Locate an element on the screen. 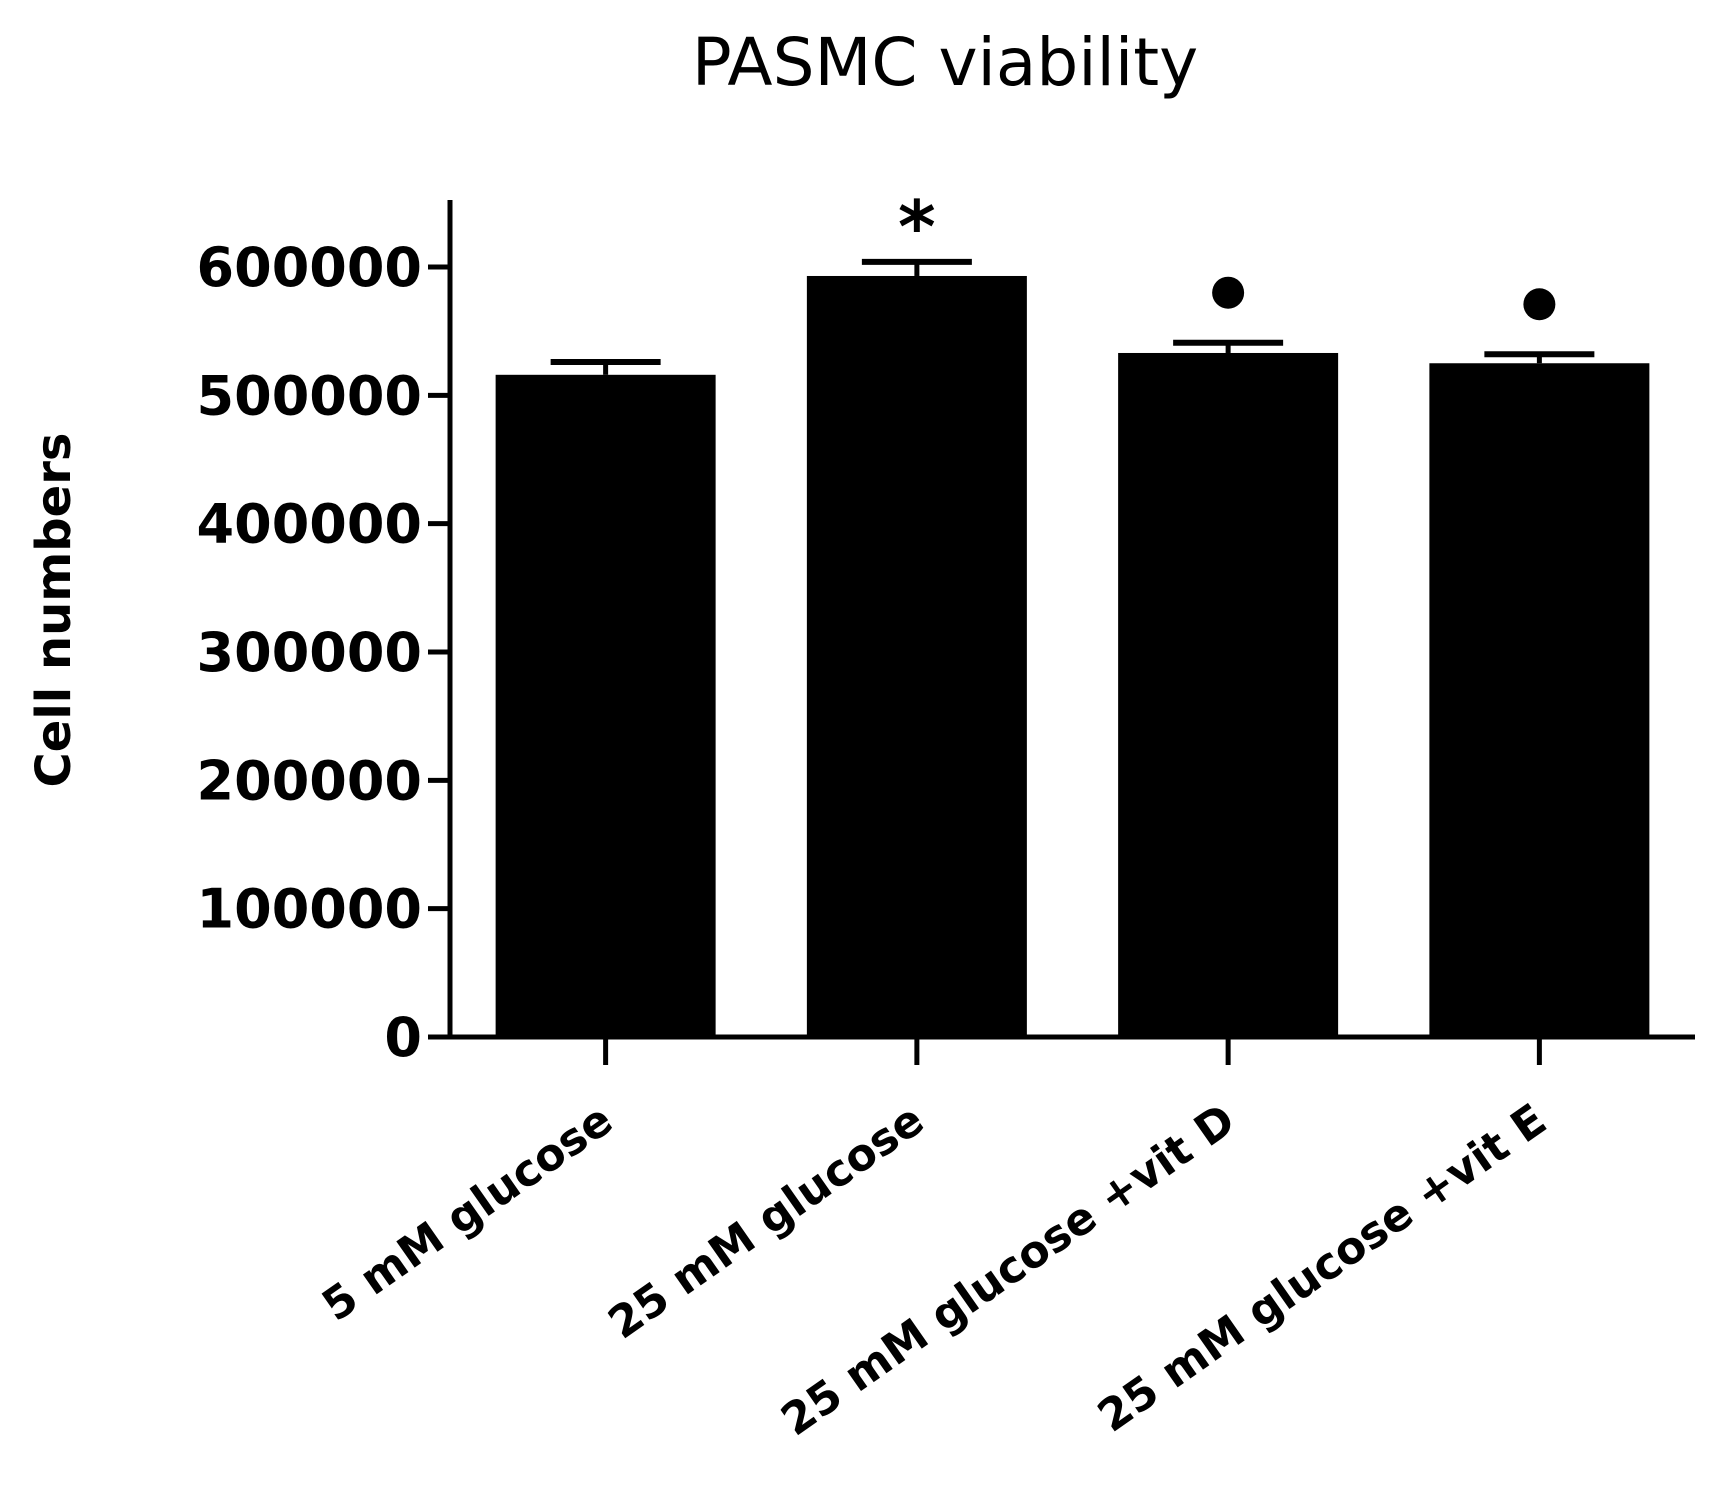 The height and width of the screenshot is (1493, 1723). y-tick-label: 200000 is located at coordinates (309, 780).